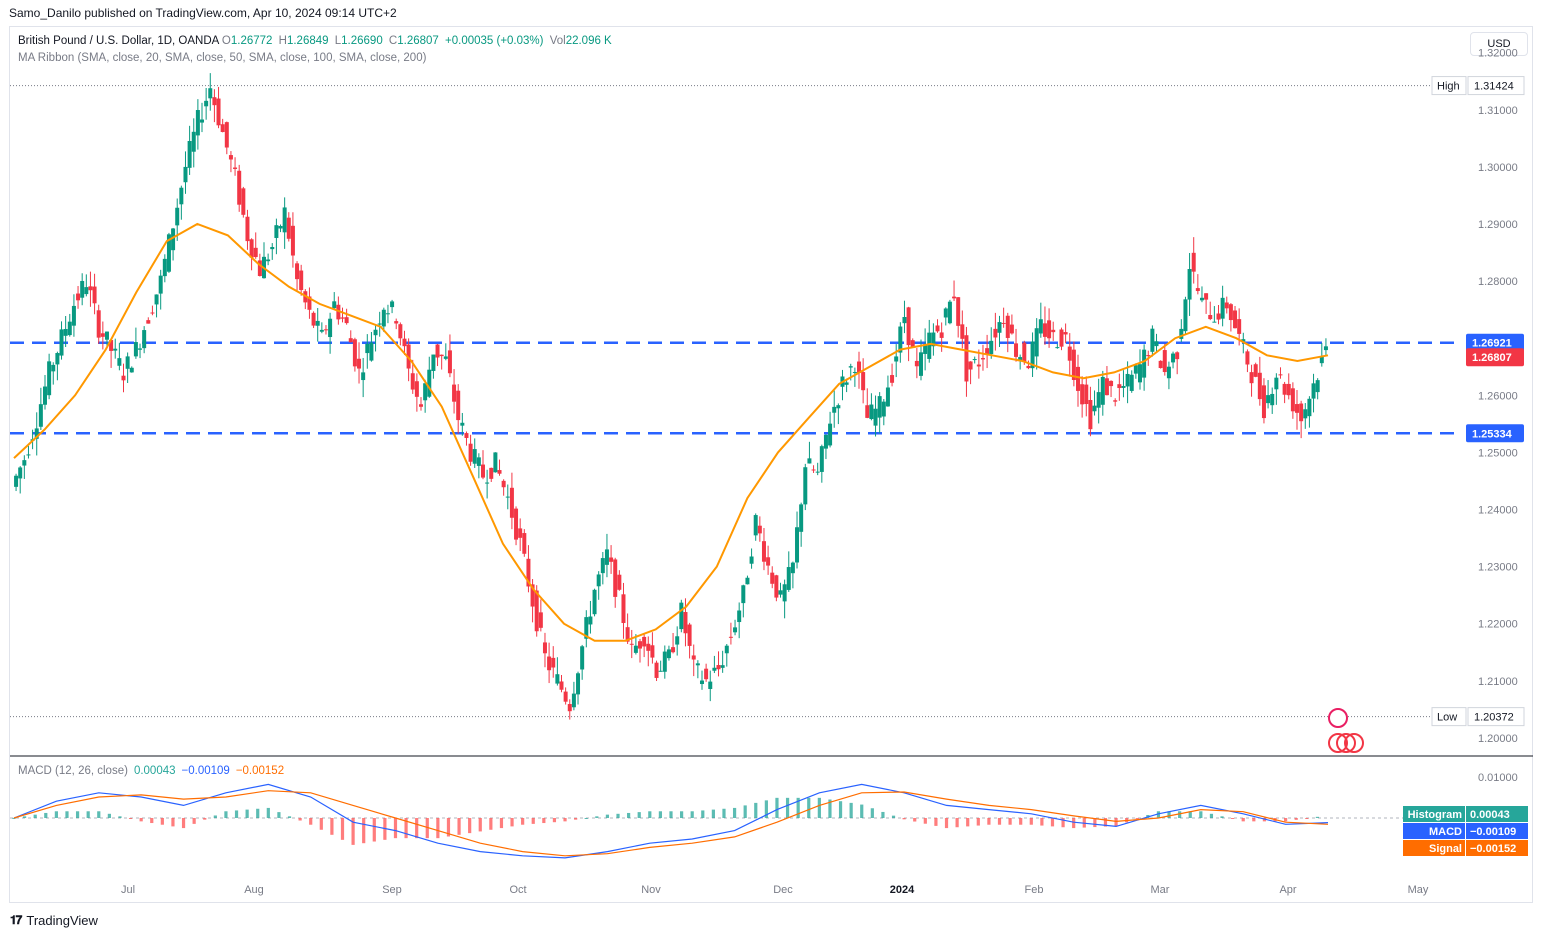 The width and height of the screenshot is (1543, 939). I want to click on tradingview-logo-icon: 𝟏𝟕, so click(16, 920).